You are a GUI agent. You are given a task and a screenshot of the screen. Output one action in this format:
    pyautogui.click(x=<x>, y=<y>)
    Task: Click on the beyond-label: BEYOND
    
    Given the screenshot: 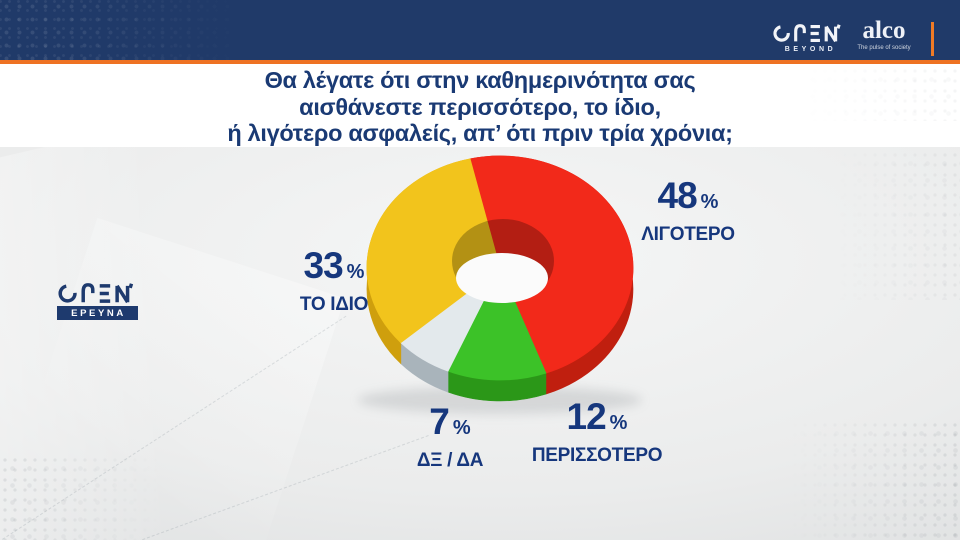 What is the action you would take?
    pyautogui.click(x=810, y=49)
    